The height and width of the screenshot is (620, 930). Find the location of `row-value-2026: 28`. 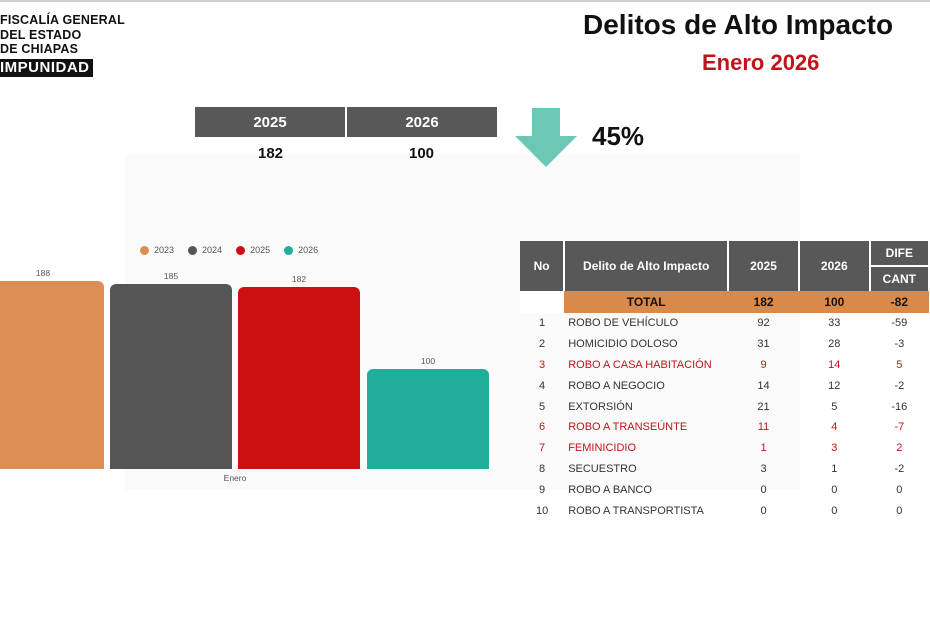

row-value-2026: 28 is located at coordinates (834, 344).